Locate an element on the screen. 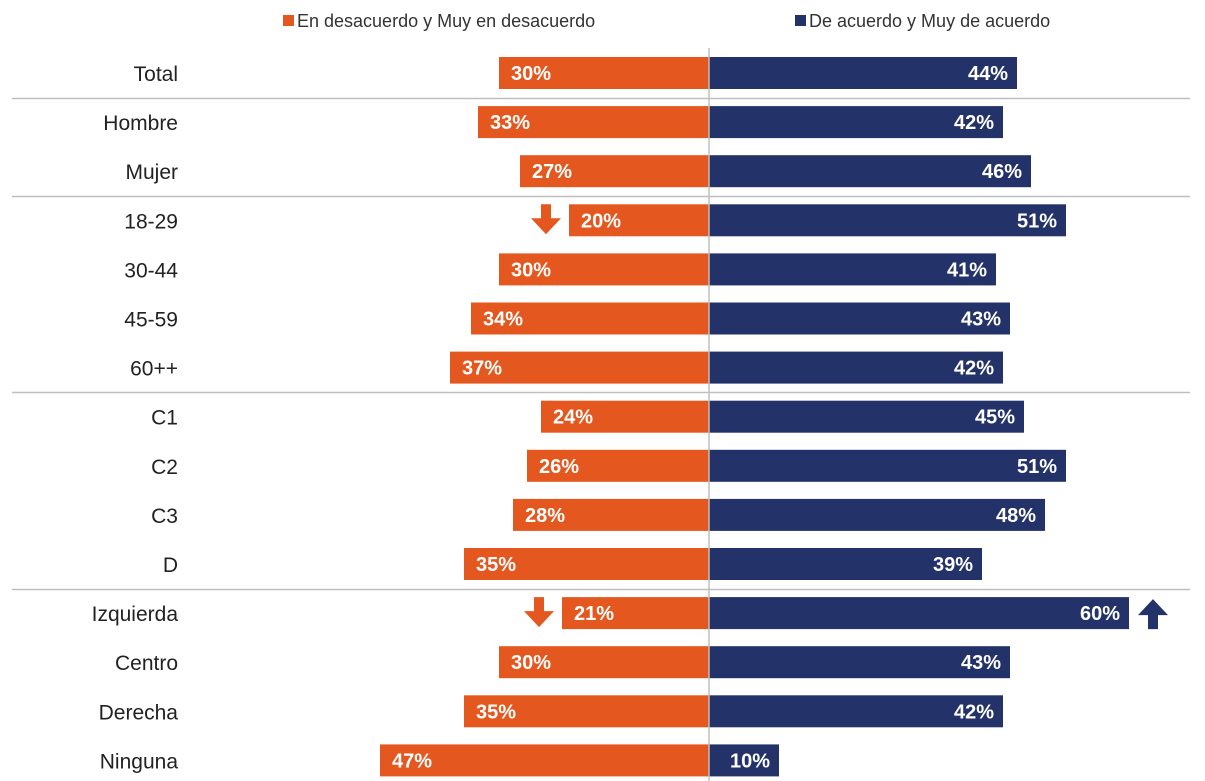 Image resolution: width=1205 pixels, height=781 pixels. value-label-disagree: 34% is located at coordinates (503, 320).